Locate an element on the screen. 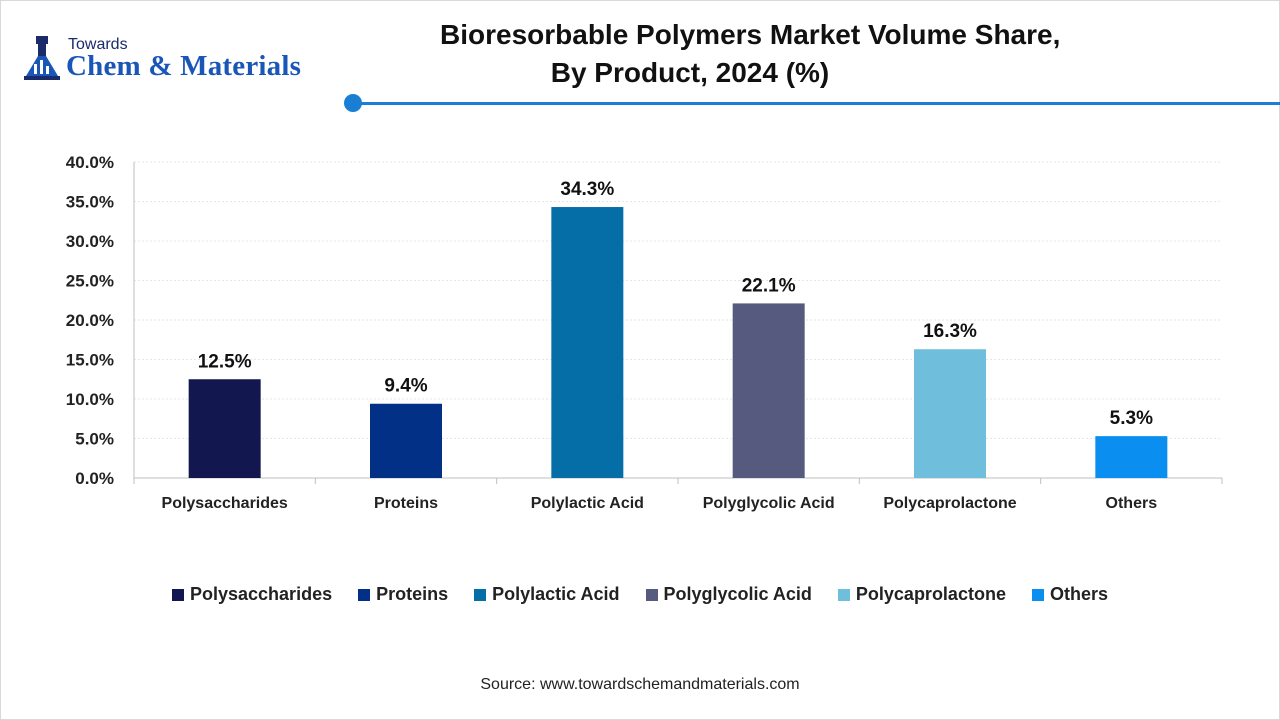  source-note: Source: www.towardschemandmaterials.com is located at coordinates (640, 684).